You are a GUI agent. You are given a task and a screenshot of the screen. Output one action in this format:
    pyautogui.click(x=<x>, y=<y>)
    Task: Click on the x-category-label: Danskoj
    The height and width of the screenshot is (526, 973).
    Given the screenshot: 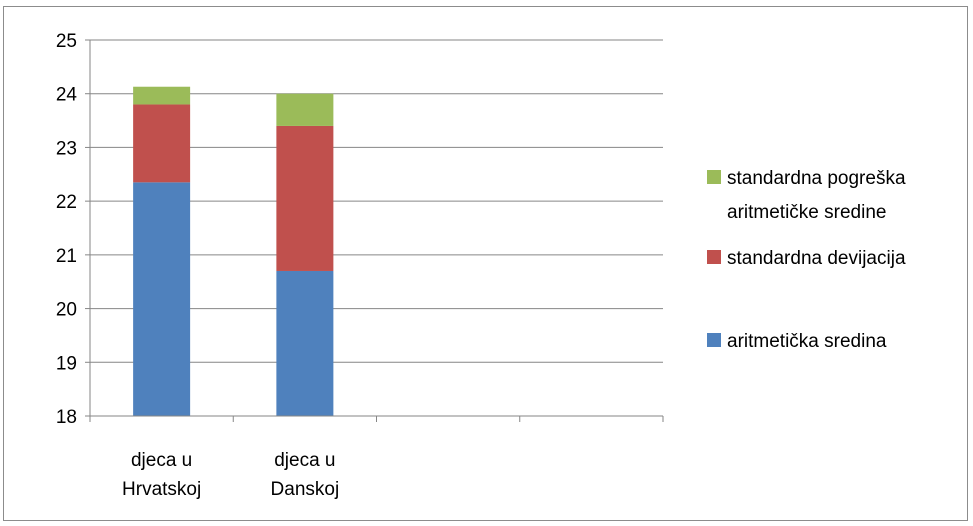 What is the action you would take?
    pyautogui.click(x=305, y=489)
    